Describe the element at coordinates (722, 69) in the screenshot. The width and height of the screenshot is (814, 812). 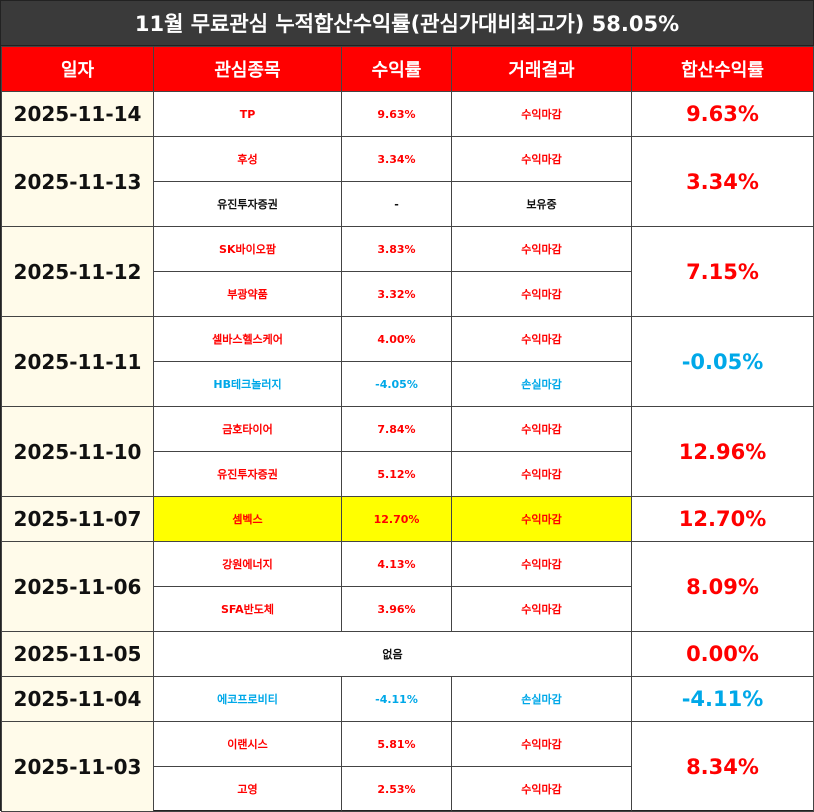
I see `header-total: 합산수익률` at that location.